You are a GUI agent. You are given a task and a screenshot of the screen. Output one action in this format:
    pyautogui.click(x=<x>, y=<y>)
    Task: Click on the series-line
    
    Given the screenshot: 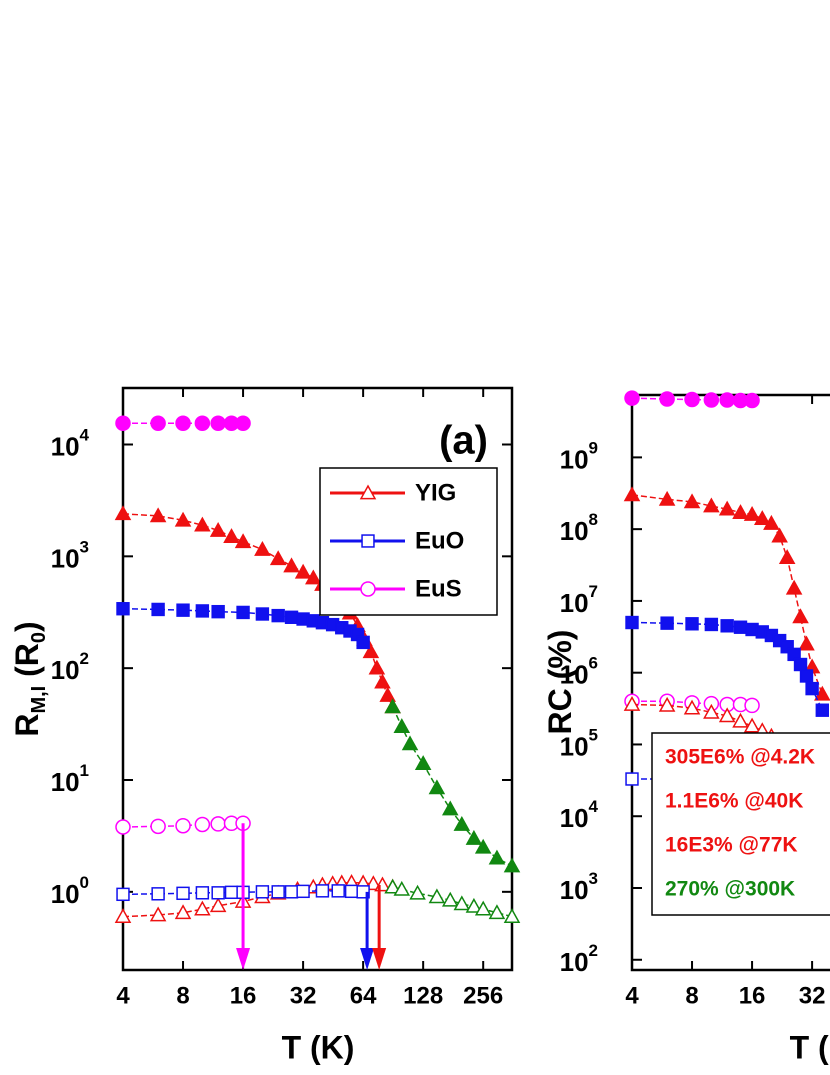 What is the action you would take?
    pyautogui.click(x=452, y=902)
    